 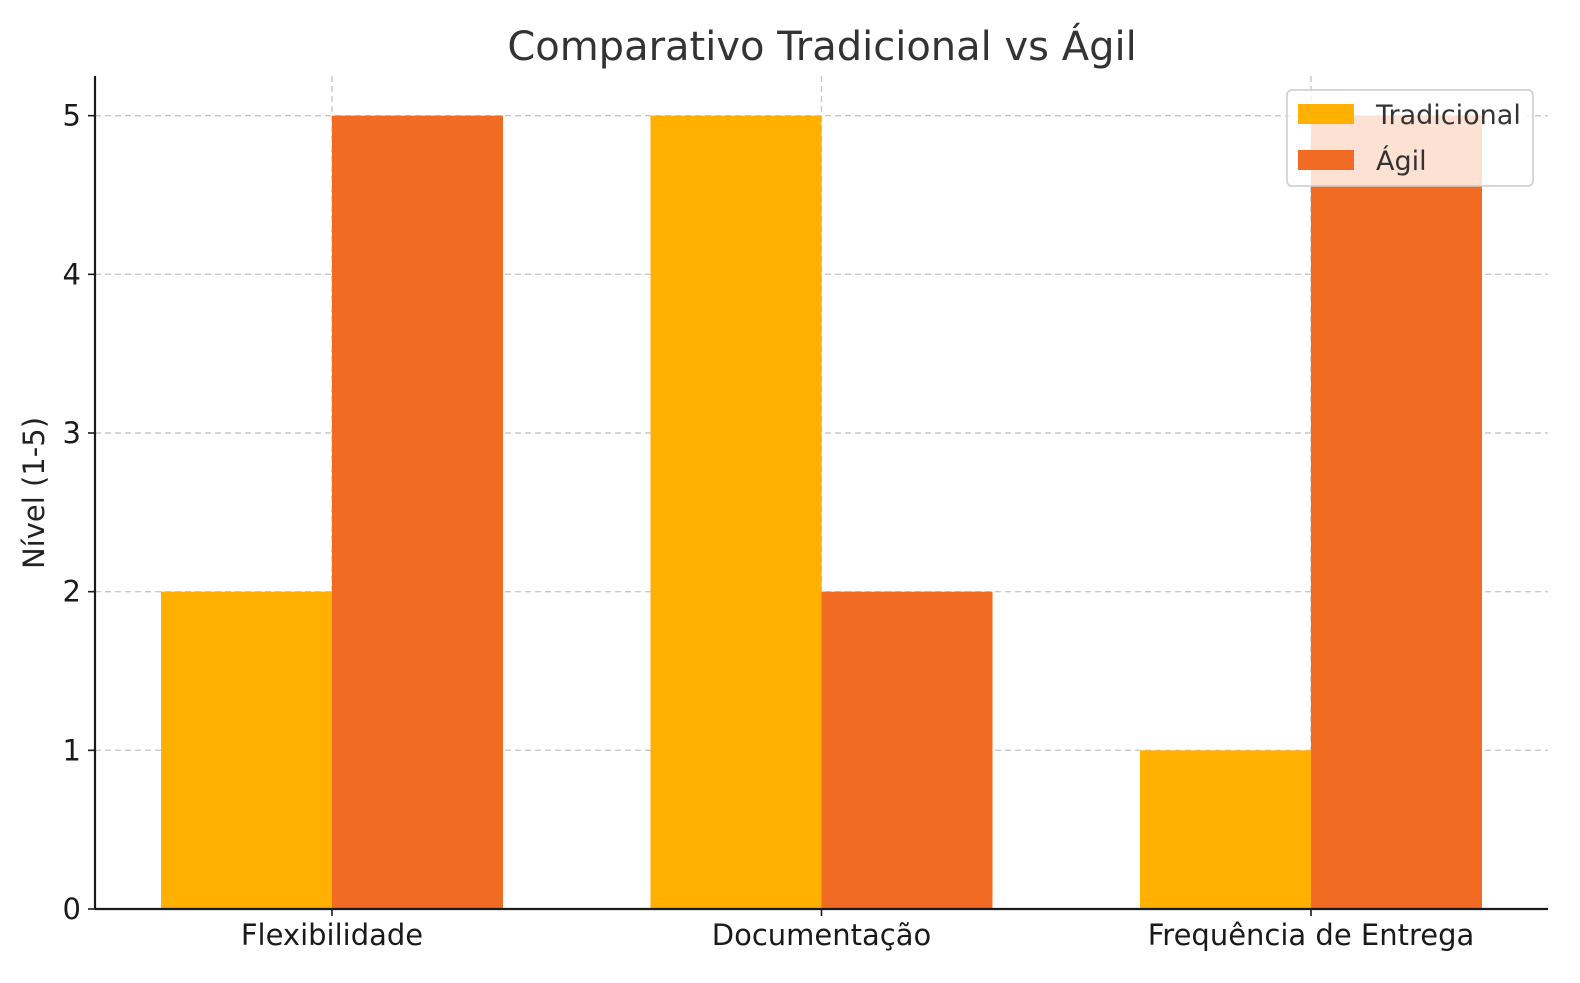 I want to click on legend-swatch-agil, so click(x=1326, y=160).